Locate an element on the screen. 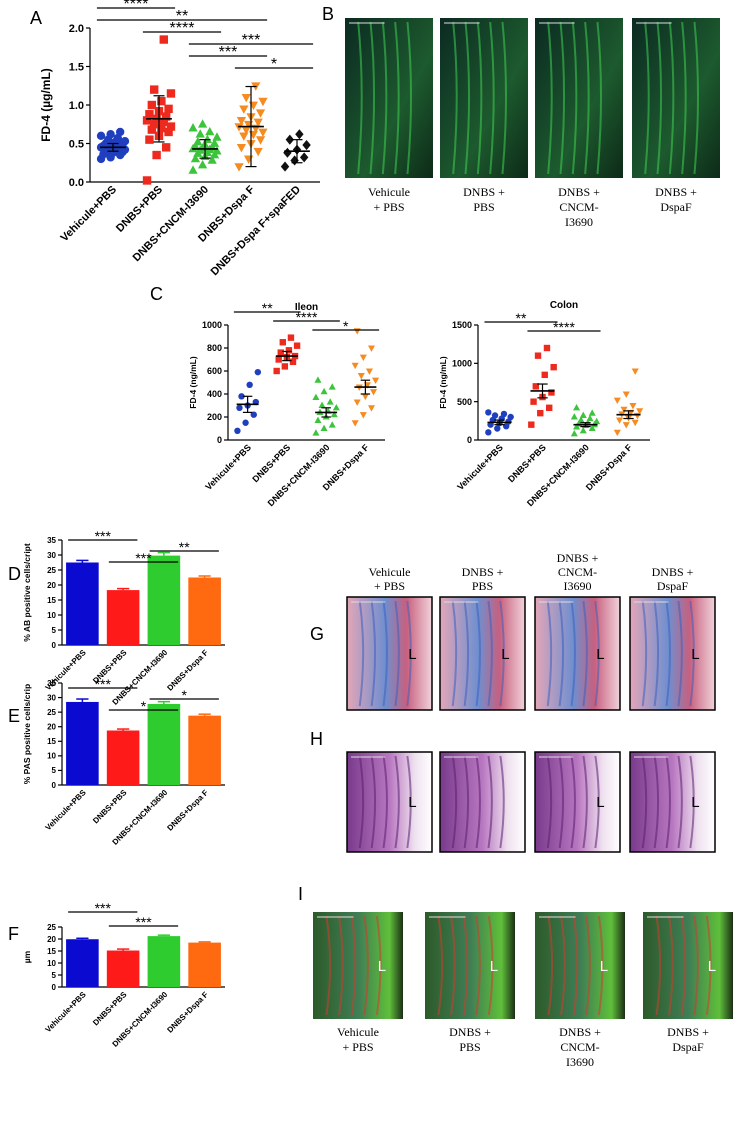  y-tick-label: 2.0 is located at coordinates (76, 29).